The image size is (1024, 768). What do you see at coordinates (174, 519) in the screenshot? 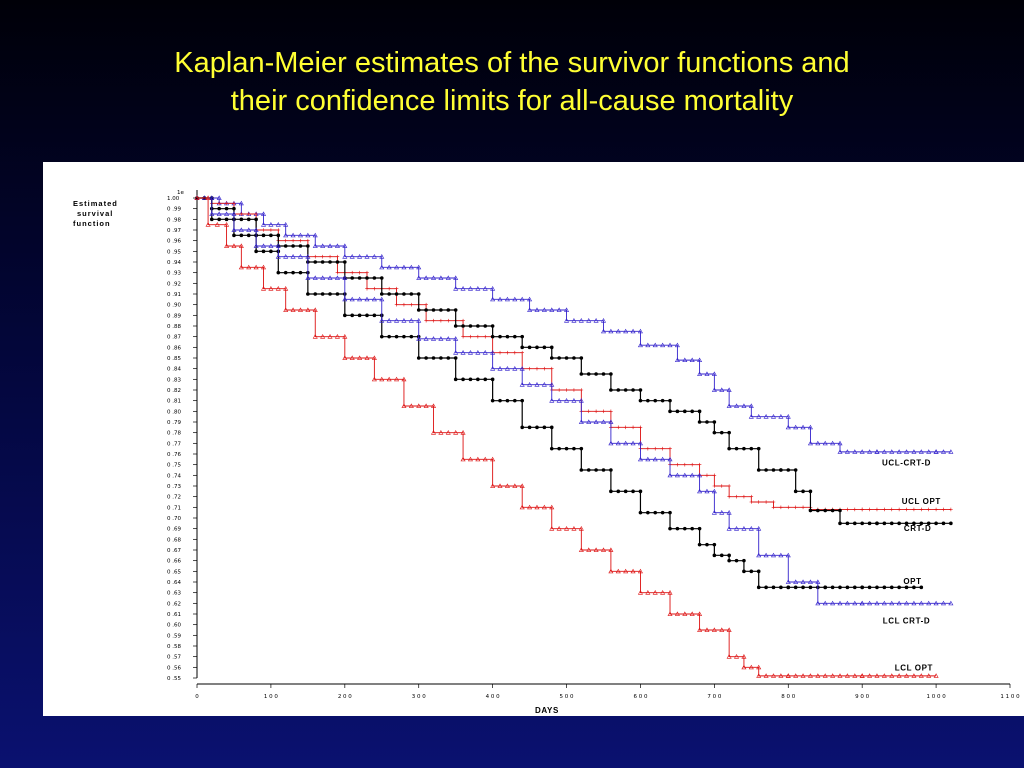
I see `y-tick-label: 0 .70` at bounding box center [174, 519].